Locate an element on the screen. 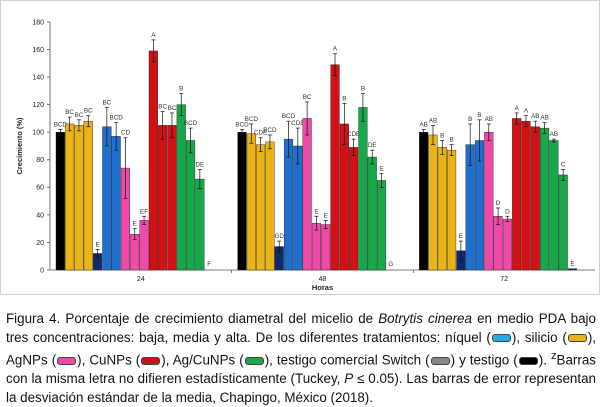  x-tick-label: 72 is located at coordinates (504, 279).